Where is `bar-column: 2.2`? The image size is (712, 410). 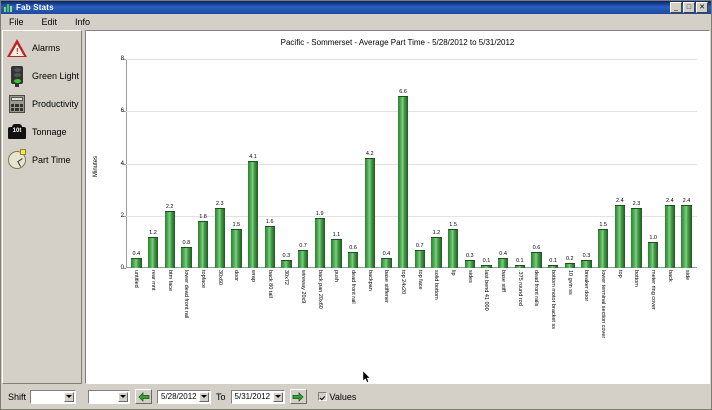 bar-column: 2.2 is located at coordinates (169, 163).